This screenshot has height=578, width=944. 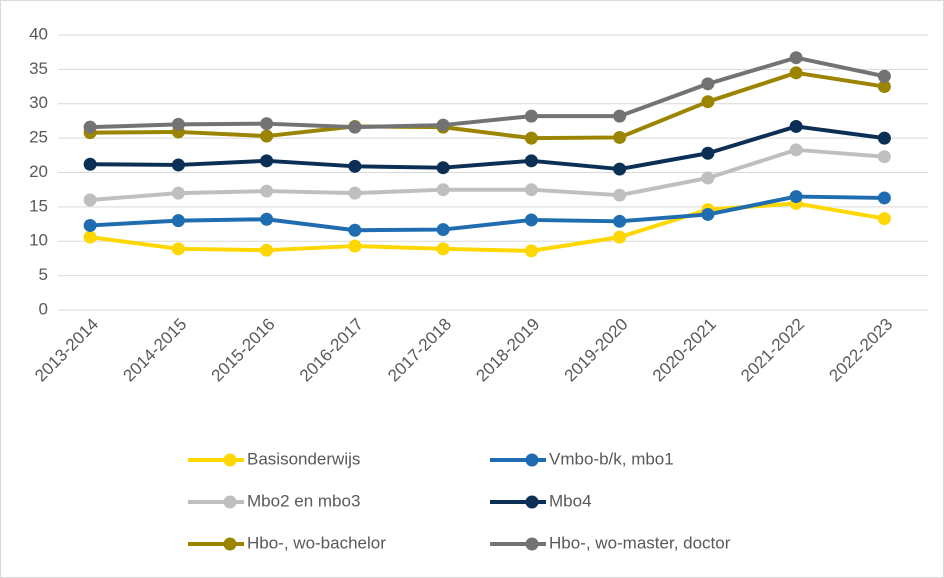 I want to click on legend-label: Mbo2 en mbo3, so click(x=303, y=500).